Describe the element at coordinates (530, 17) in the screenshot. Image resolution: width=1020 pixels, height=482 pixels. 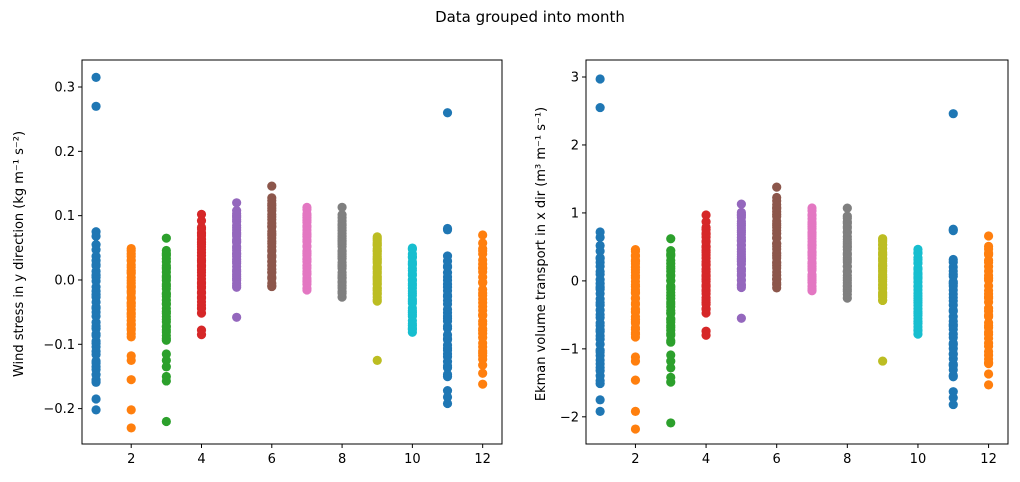
I see `figure-suptitle: Data grouped into month` at that location.